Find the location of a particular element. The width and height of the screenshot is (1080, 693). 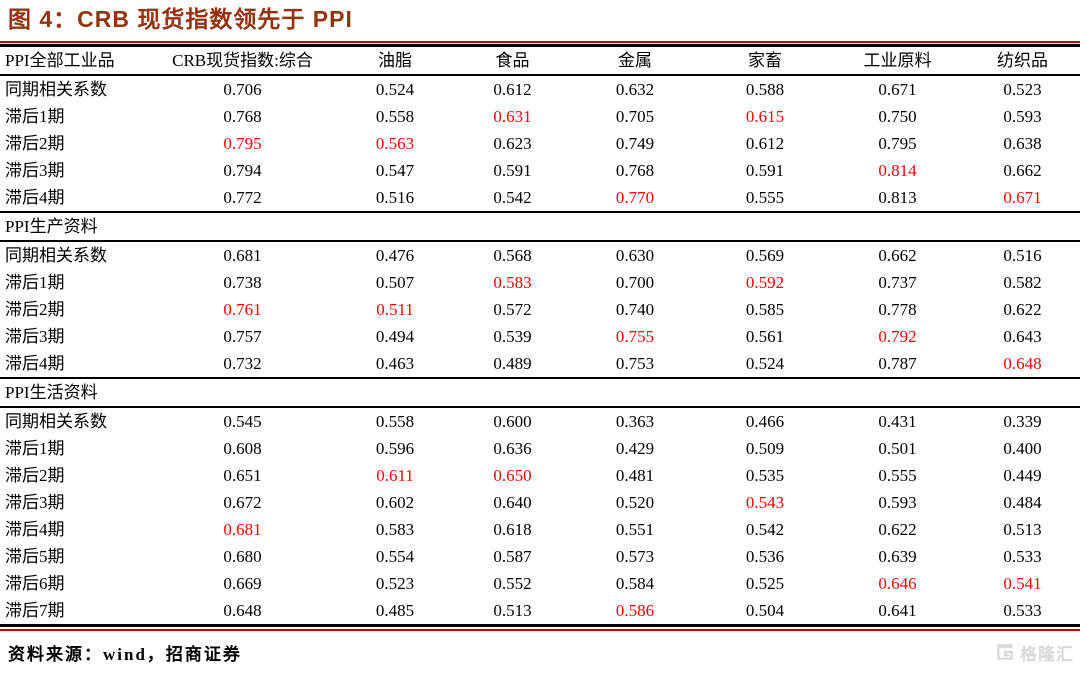

cell-value: 0.466 is located at coordinates (765, 421).